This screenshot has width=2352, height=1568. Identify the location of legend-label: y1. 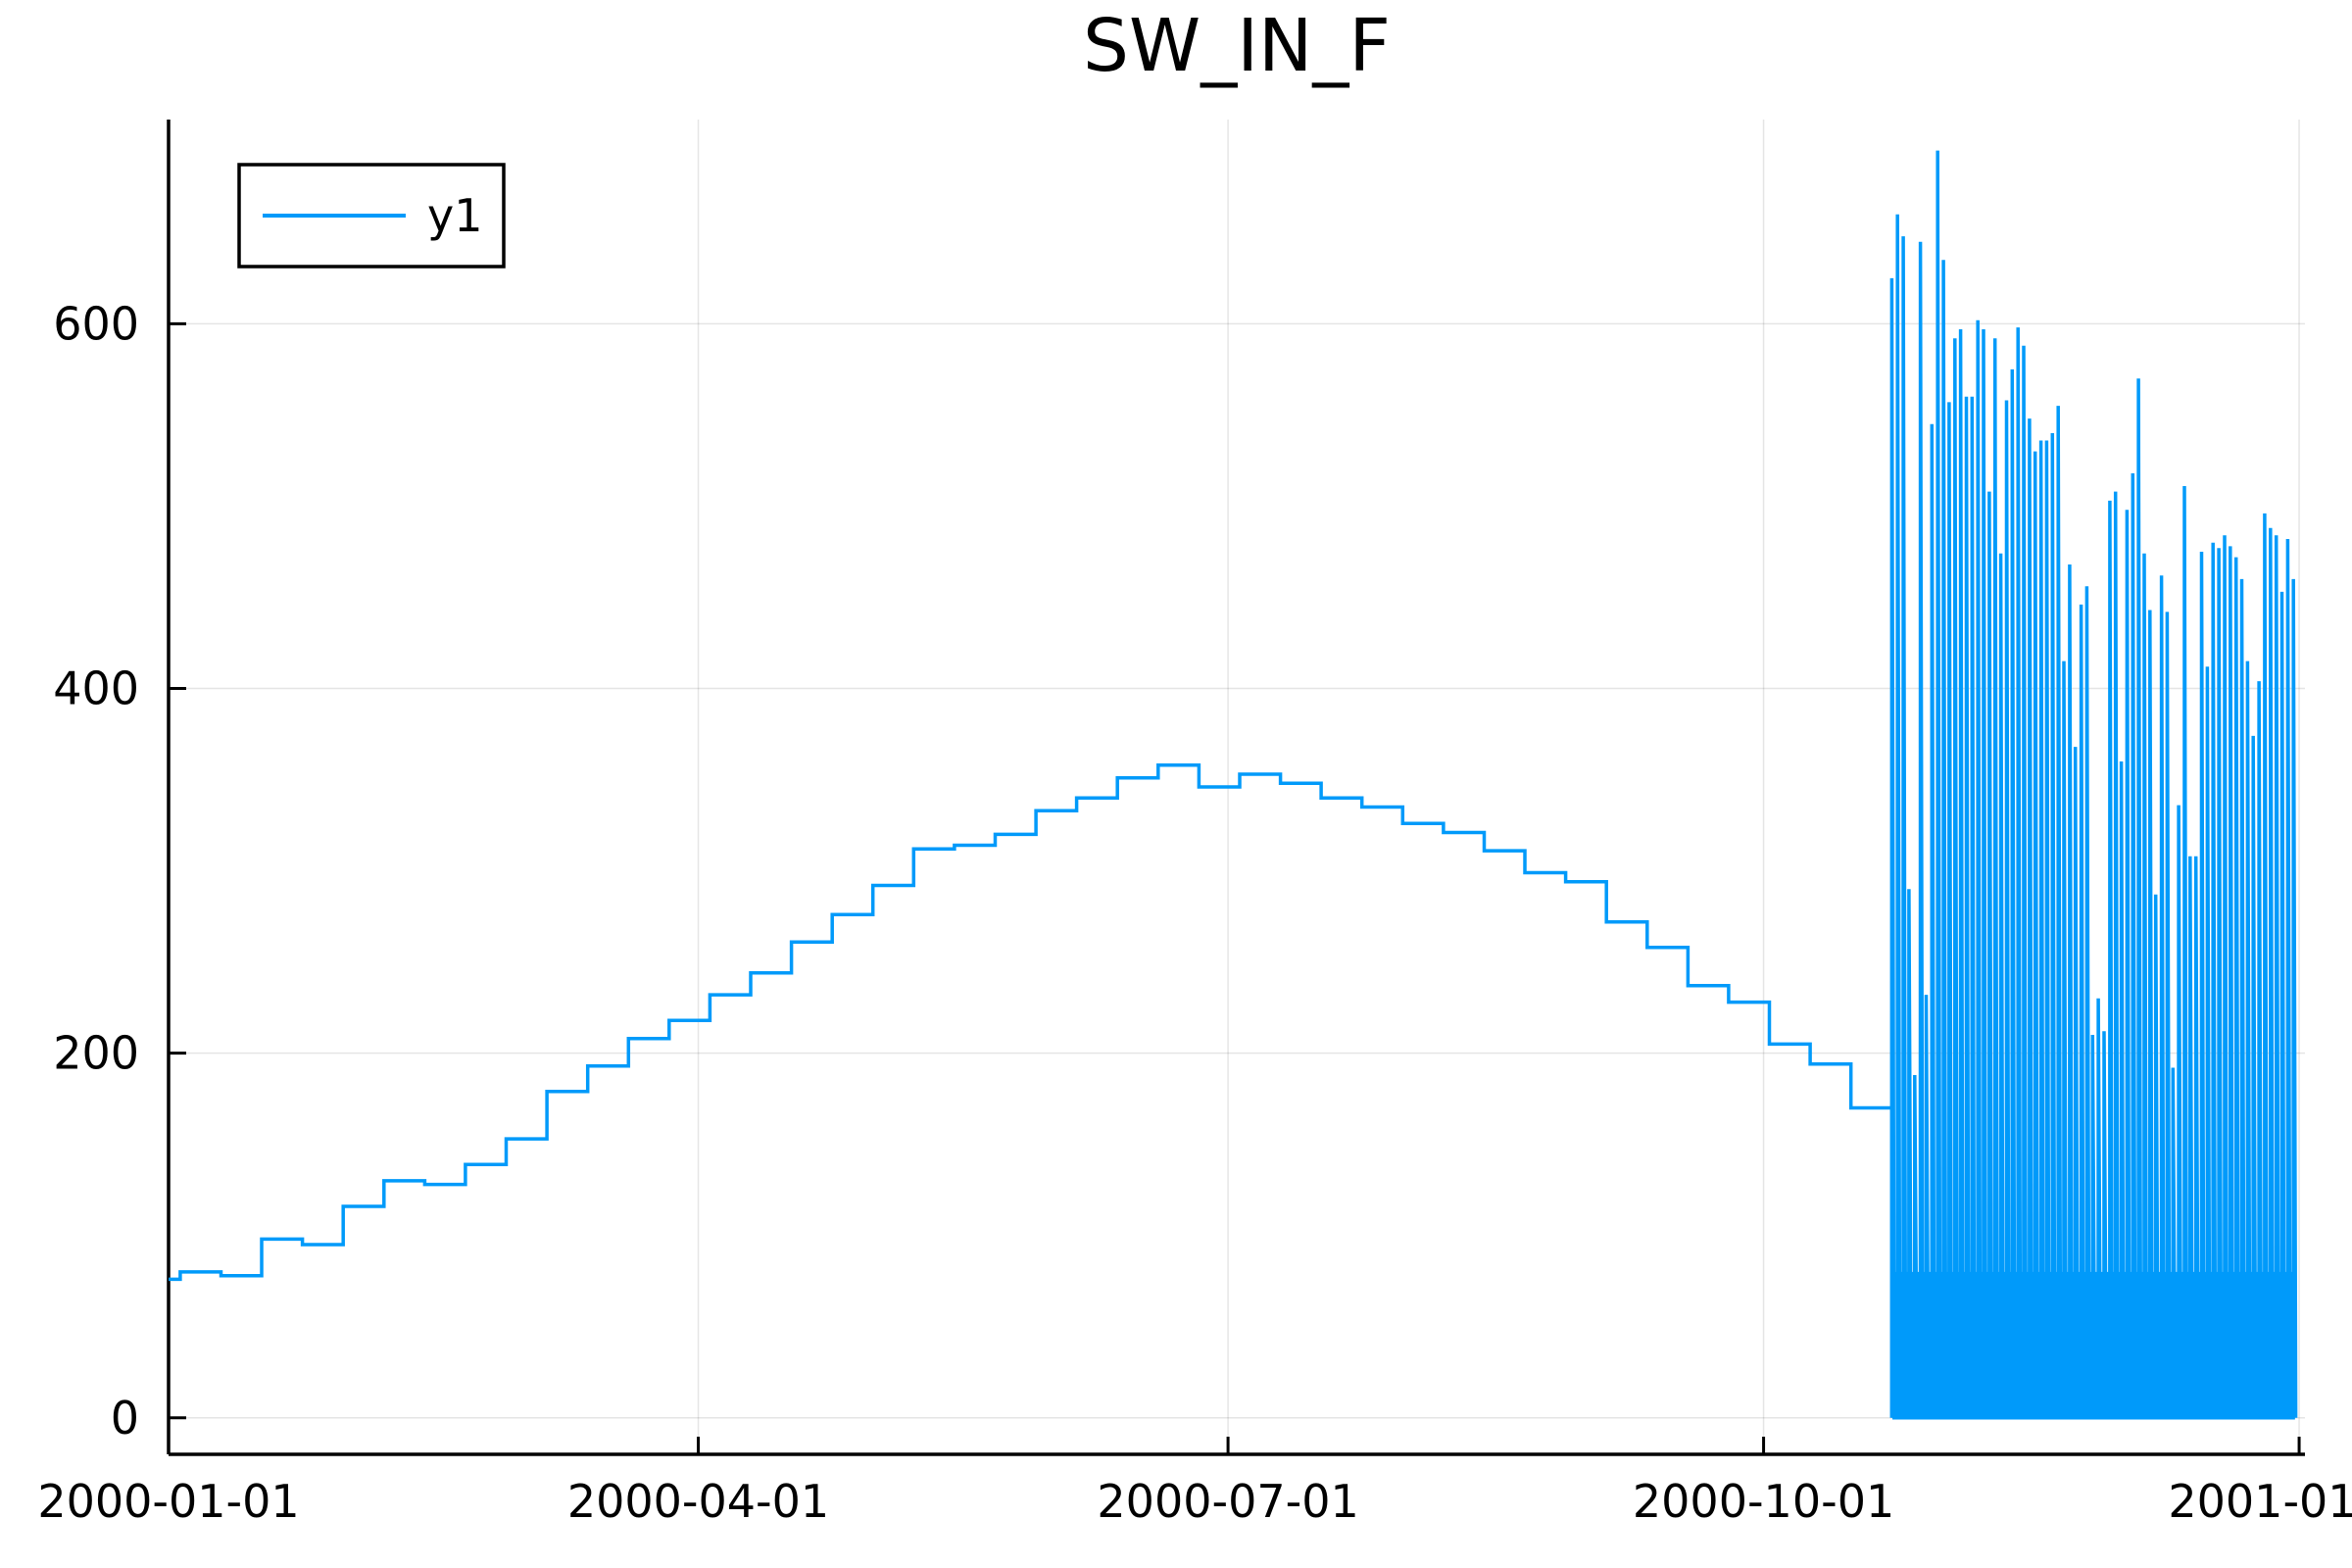
(455, 215).